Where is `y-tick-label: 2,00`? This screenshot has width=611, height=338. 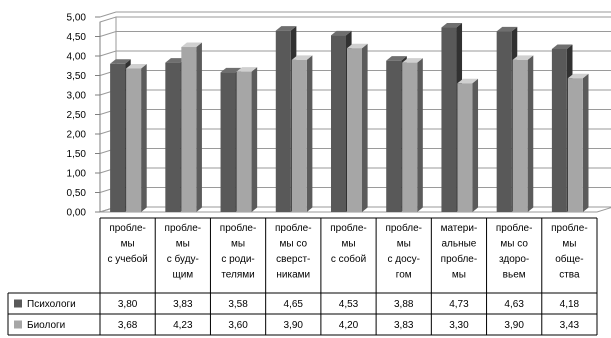
y-tick-label: 2,00 is located at coordinates (77, 135).